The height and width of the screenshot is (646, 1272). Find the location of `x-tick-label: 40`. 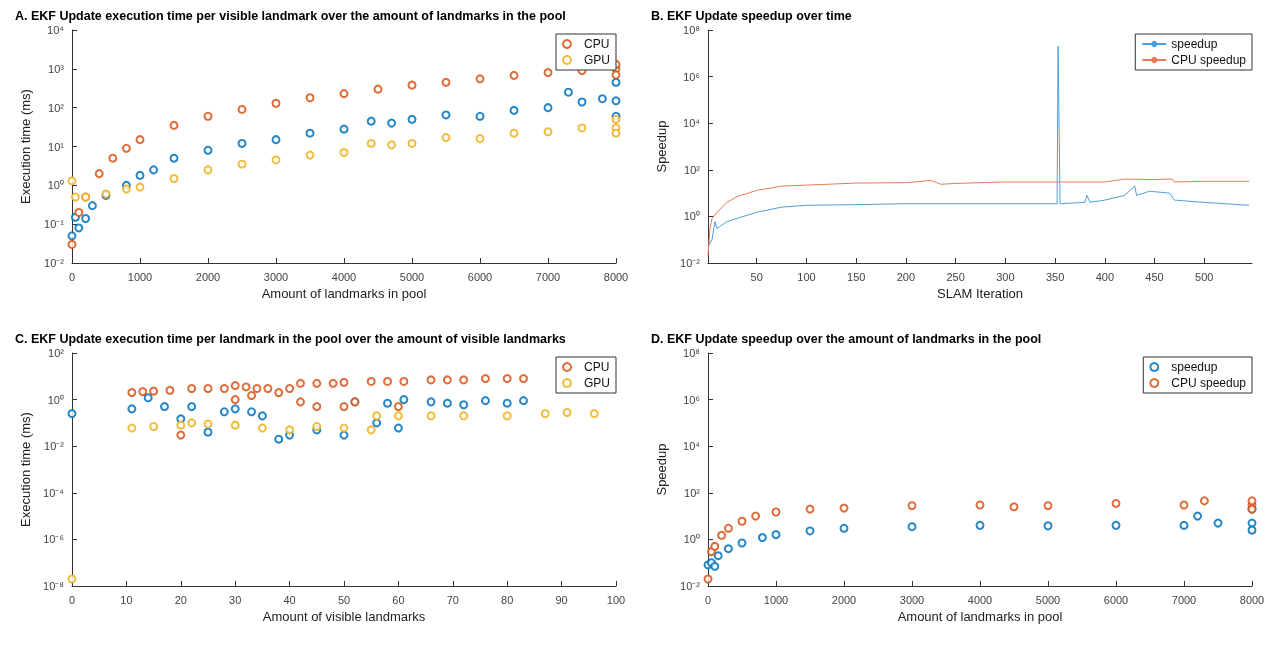

x-tick-label: 40 is located at coordinates (289, 599).